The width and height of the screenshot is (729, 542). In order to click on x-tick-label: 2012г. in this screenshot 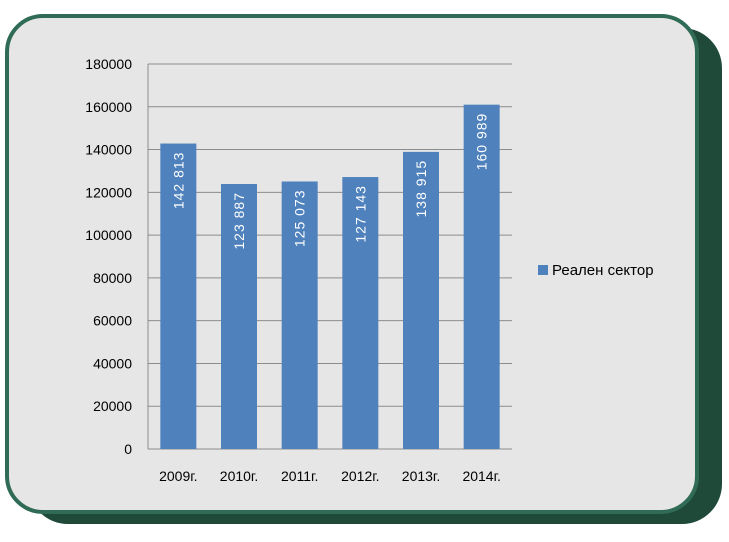, I will do `click(360, 476)`.